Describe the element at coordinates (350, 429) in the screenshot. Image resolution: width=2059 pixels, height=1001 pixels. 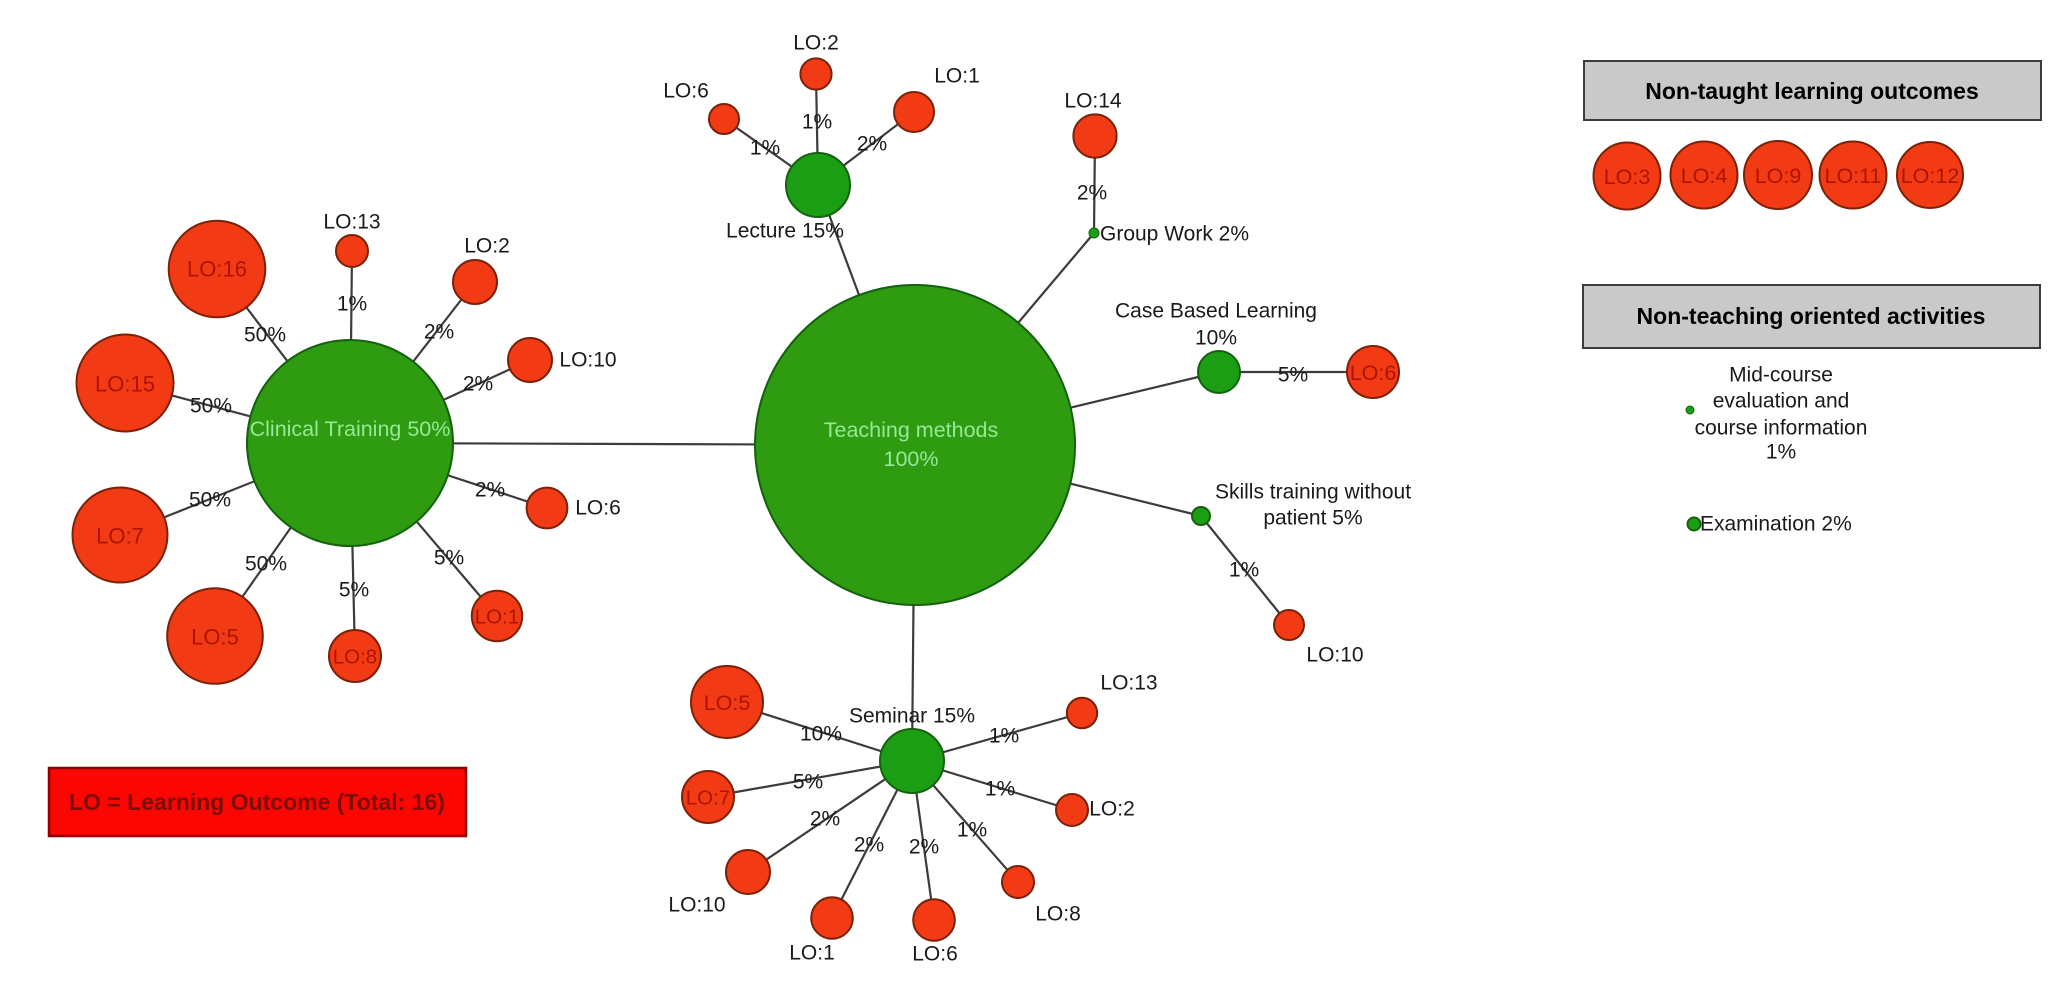
I see `svg-text: Clinical Training 50%` at that location.